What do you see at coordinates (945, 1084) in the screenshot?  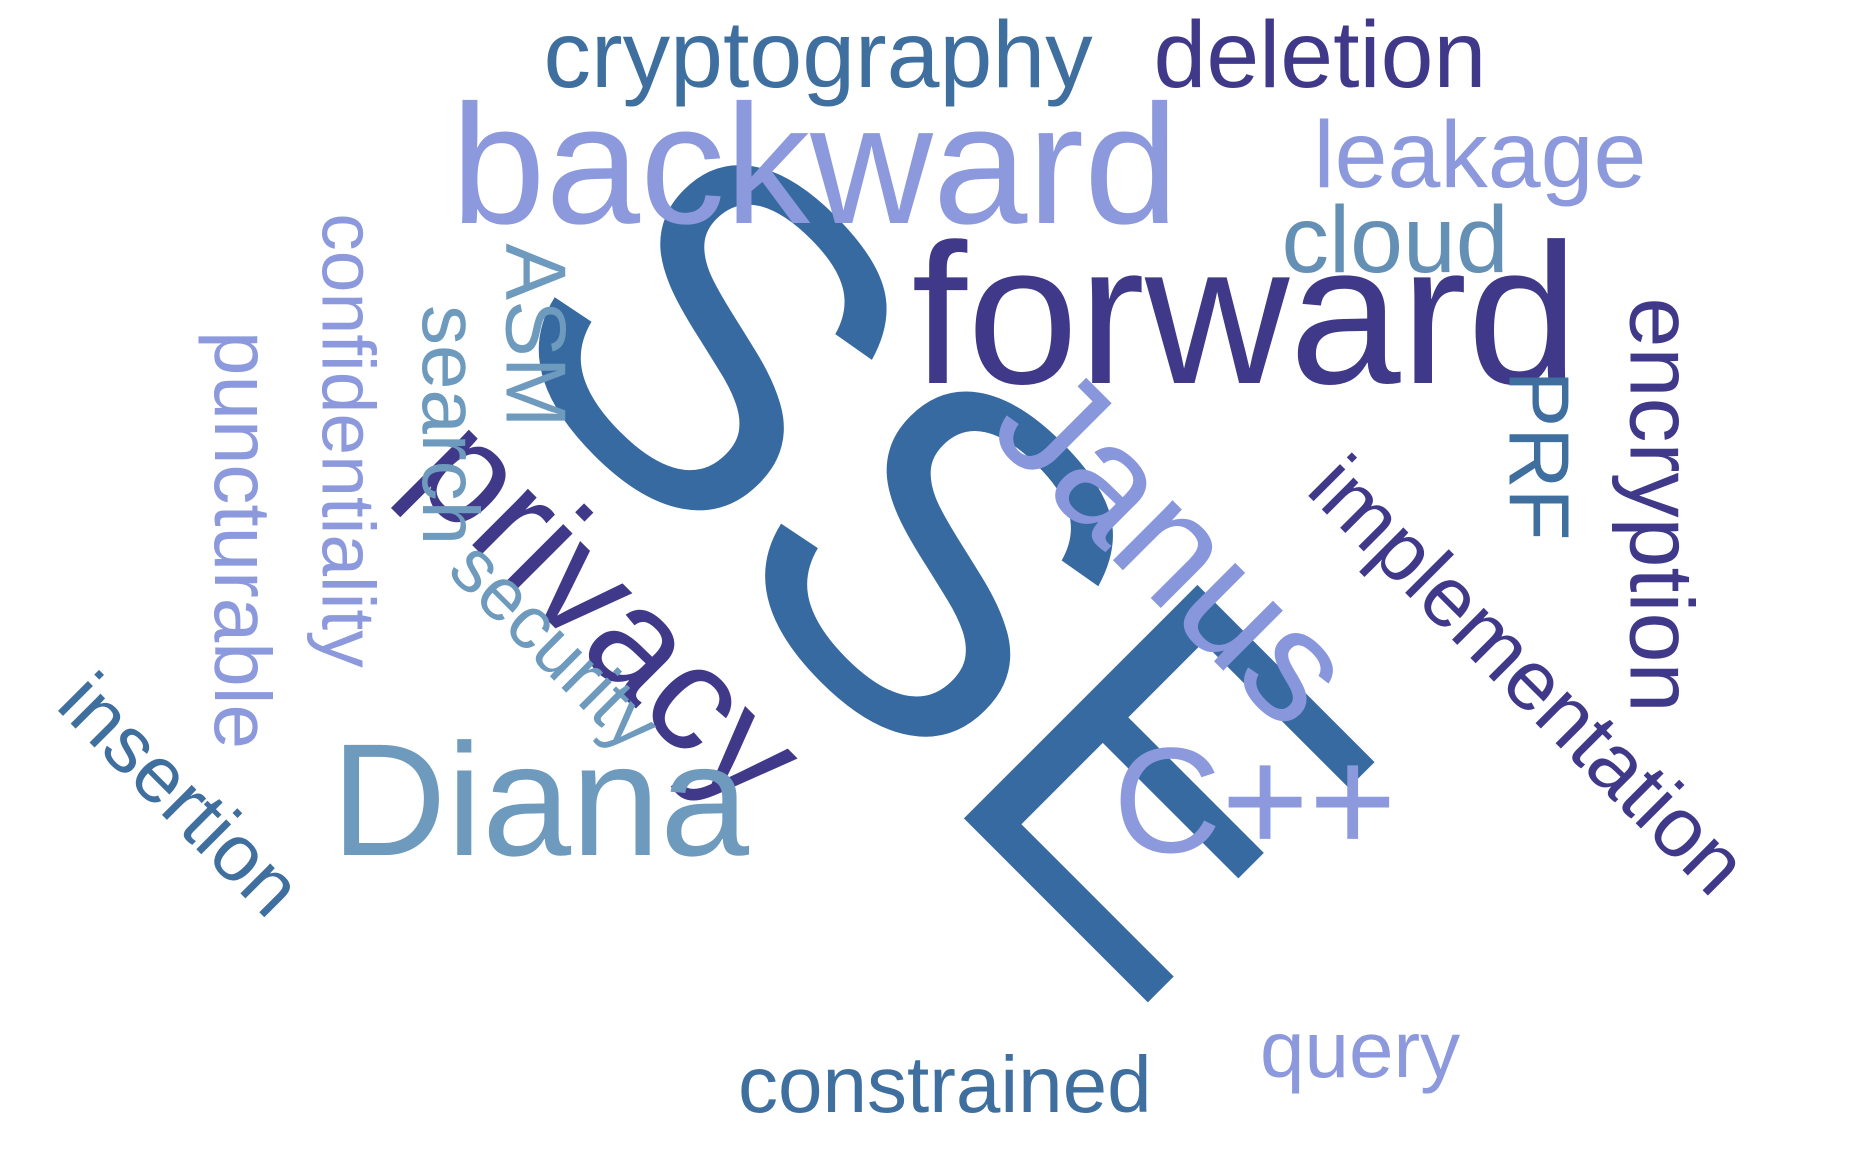 I see `word-constrained: constrained` at bounding box center [945, 1084].